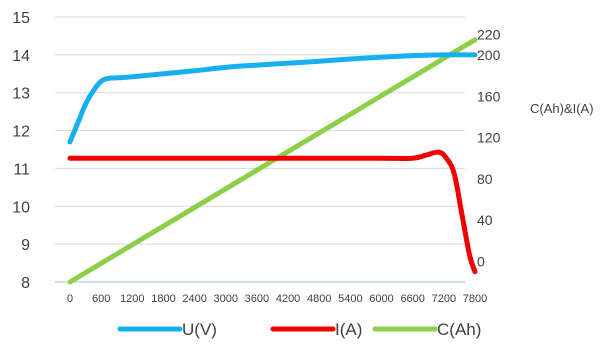 The height and width of the screenshot is (351, 607). Describe the element at coordinates (21, 151) in the screenshot. I see `left-axis-ticks: 8 9 10 11 12 13 14 15` at that location.